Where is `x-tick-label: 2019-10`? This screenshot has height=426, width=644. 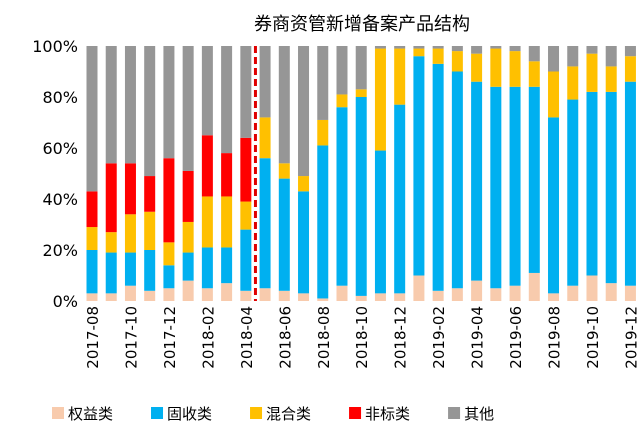 x-tick-label: 2019-10 is located at coordinates (593, 337).